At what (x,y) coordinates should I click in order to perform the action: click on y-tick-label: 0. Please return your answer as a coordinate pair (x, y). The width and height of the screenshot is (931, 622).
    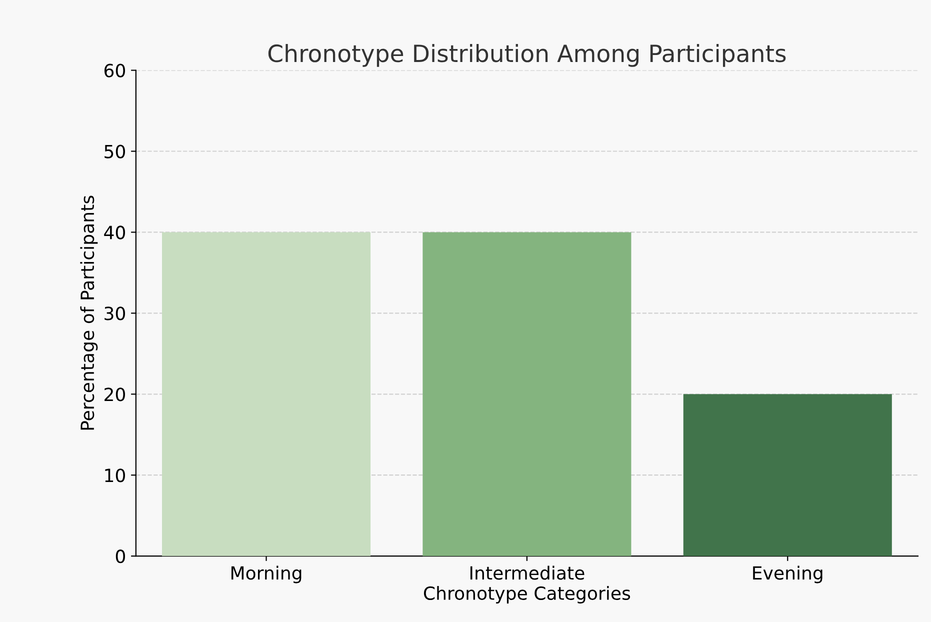
    Looking at the image, I should click on (121, 557).